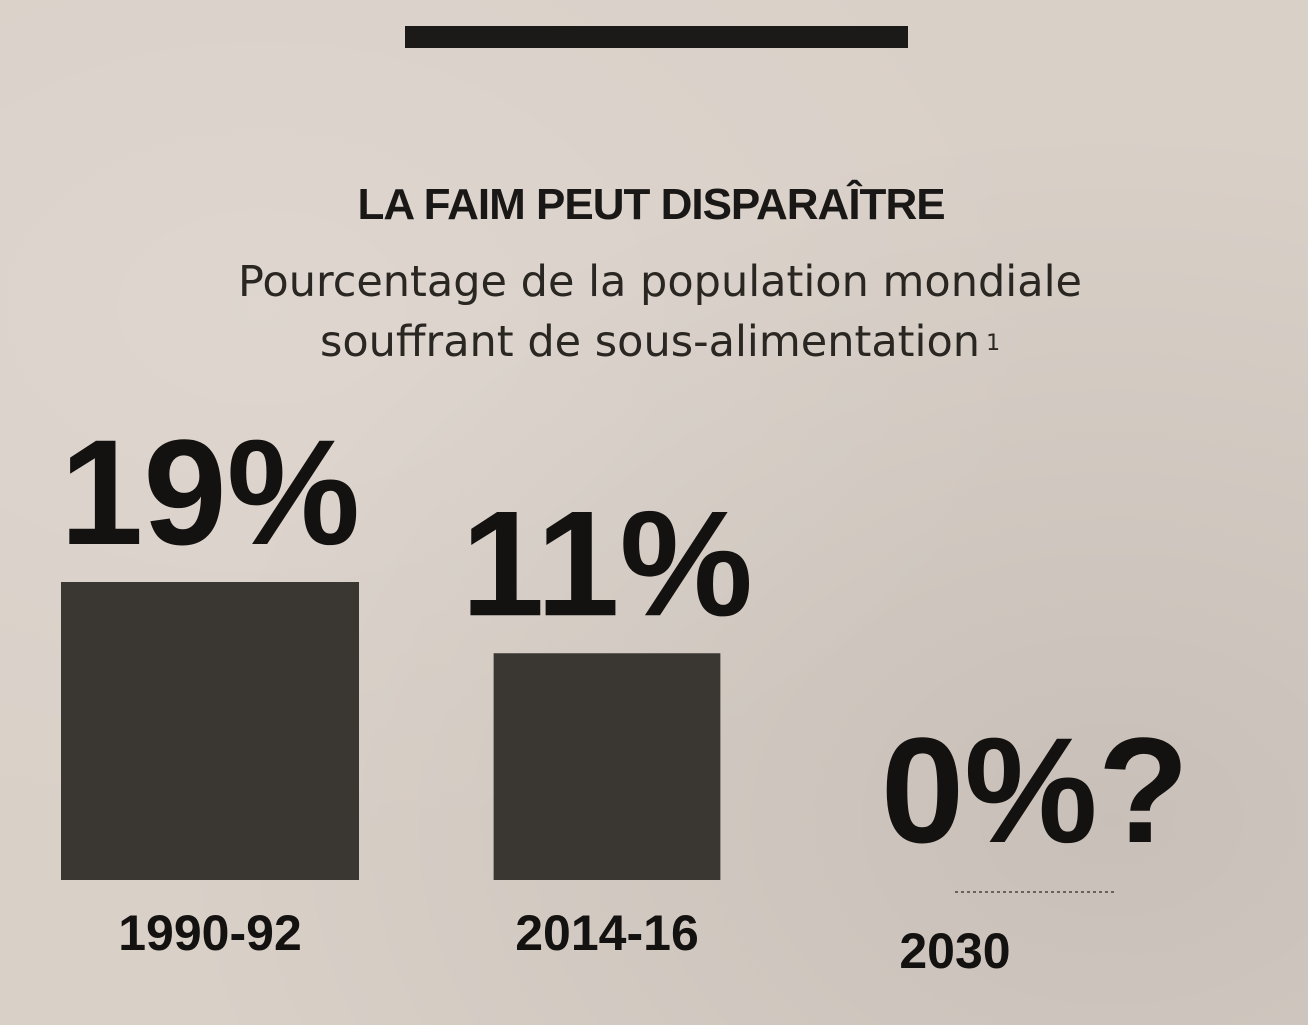  What do you see at coordinates (210, 933) in the screenshot?
I see `category-label-1990-92: 1990-92` at bounding box center [210, 933].